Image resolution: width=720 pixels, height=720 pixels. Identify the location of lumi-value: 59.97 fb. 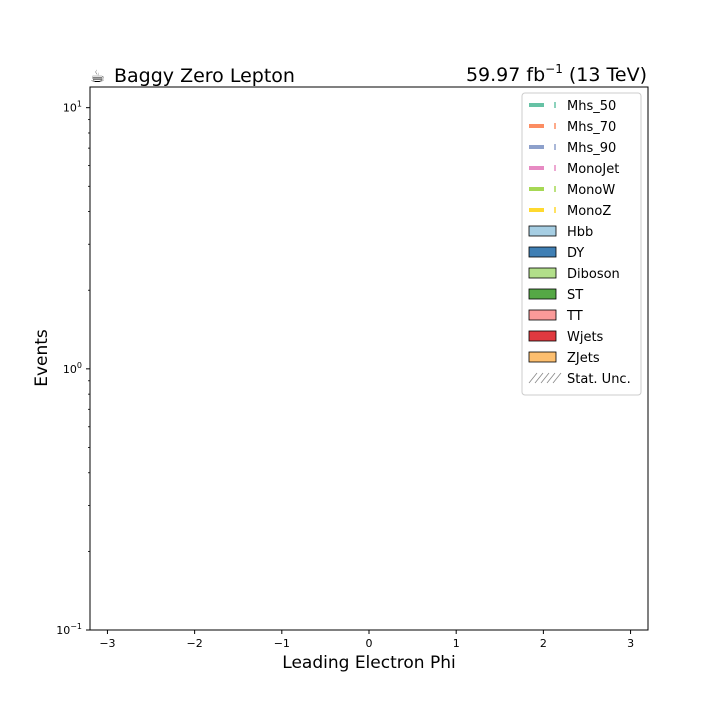
(505, 75).